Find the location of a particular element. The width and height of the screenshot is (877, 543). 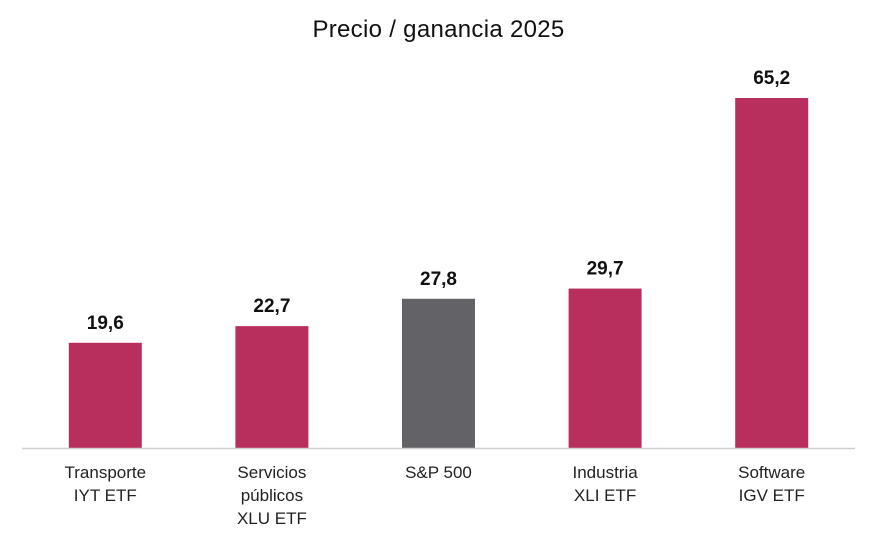

category-label: Software IGV ETF is located at coordinates (771, 484).